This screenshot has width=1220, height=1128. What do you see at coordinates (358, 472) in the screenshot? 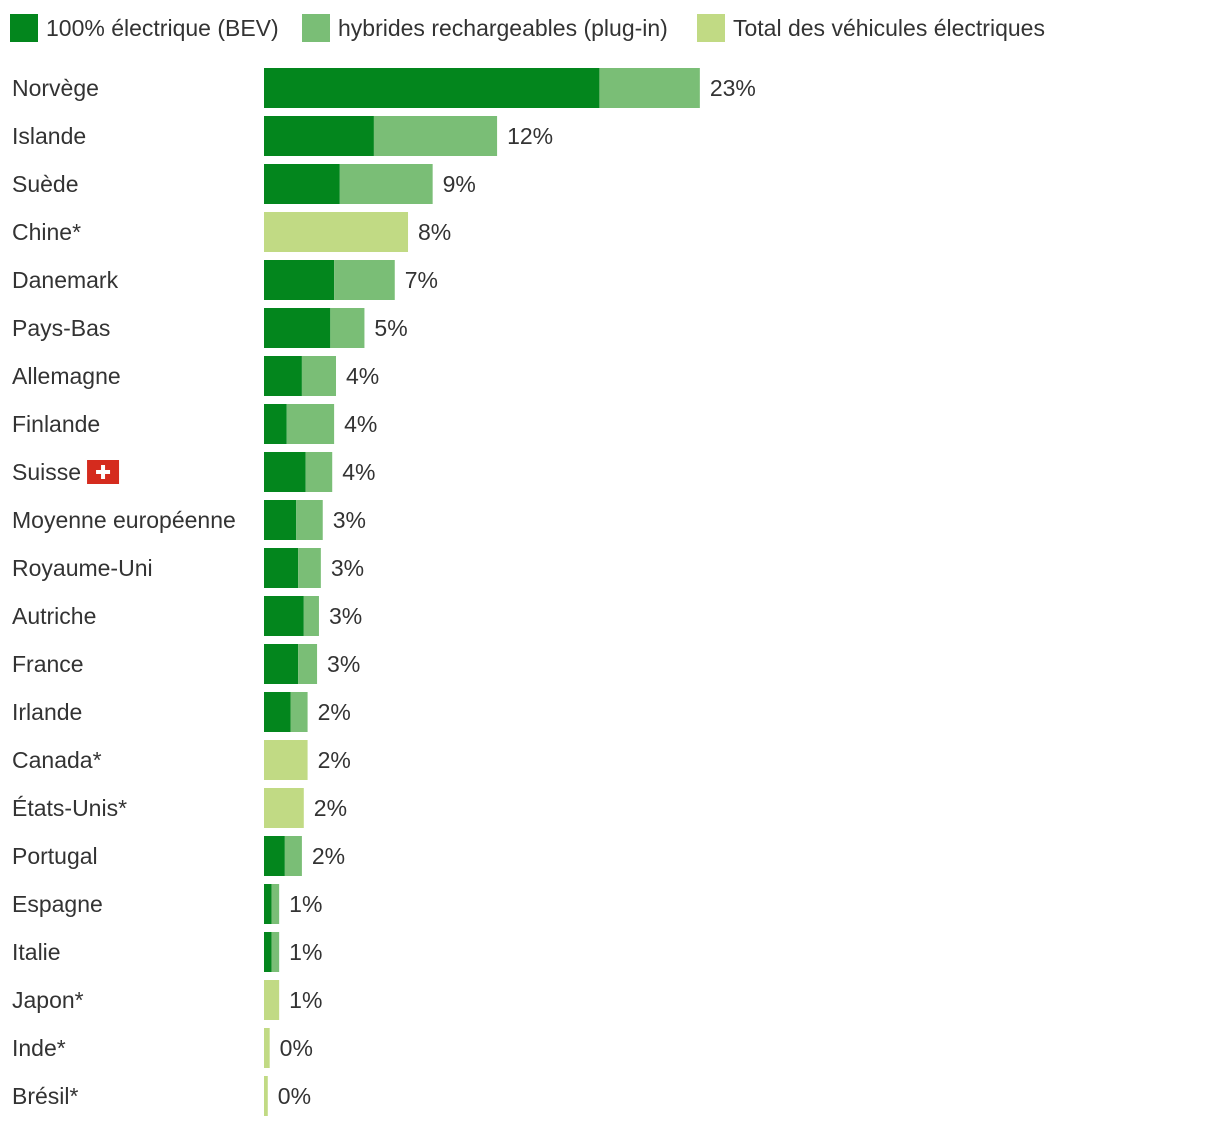
I see `value-label-suisse: 4%` at bounding box center [358, 472].